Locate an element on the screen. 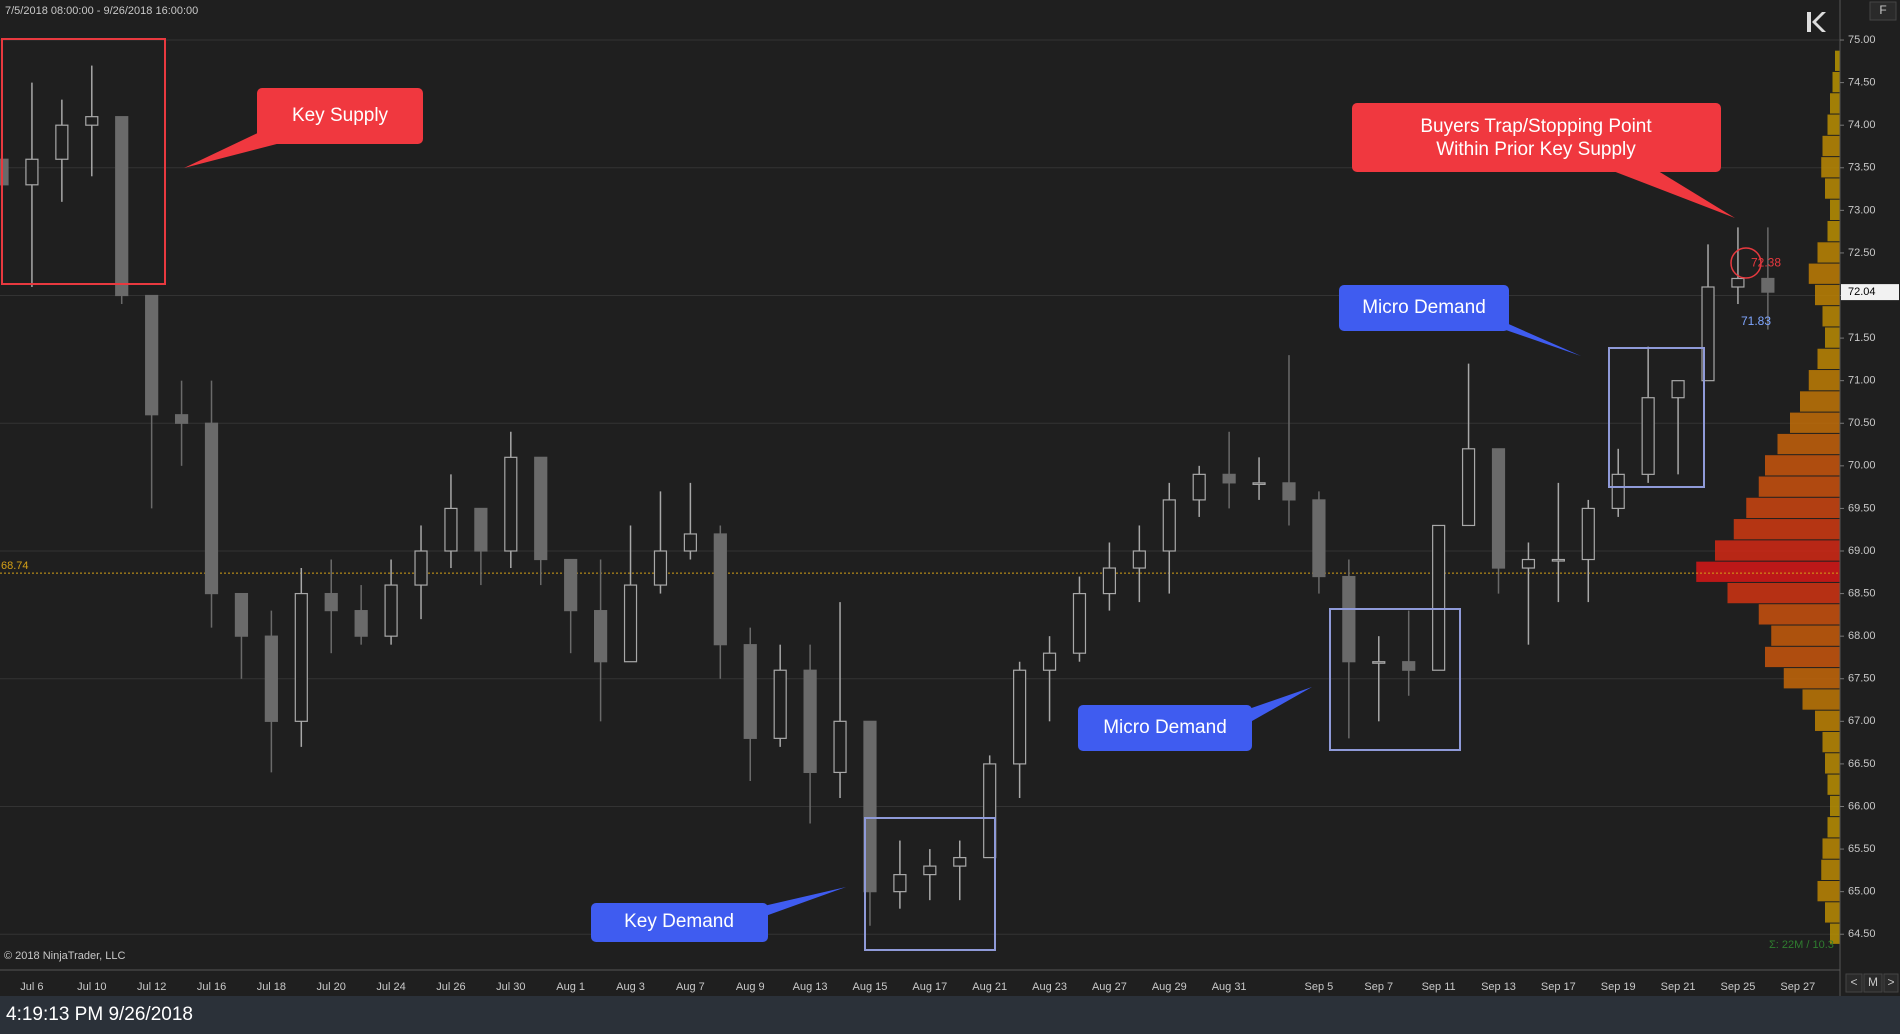 Image resolution: width=1900 pixels, height=1034 pixels. nav-prev-label: < is located at coordinates (1853, 982).